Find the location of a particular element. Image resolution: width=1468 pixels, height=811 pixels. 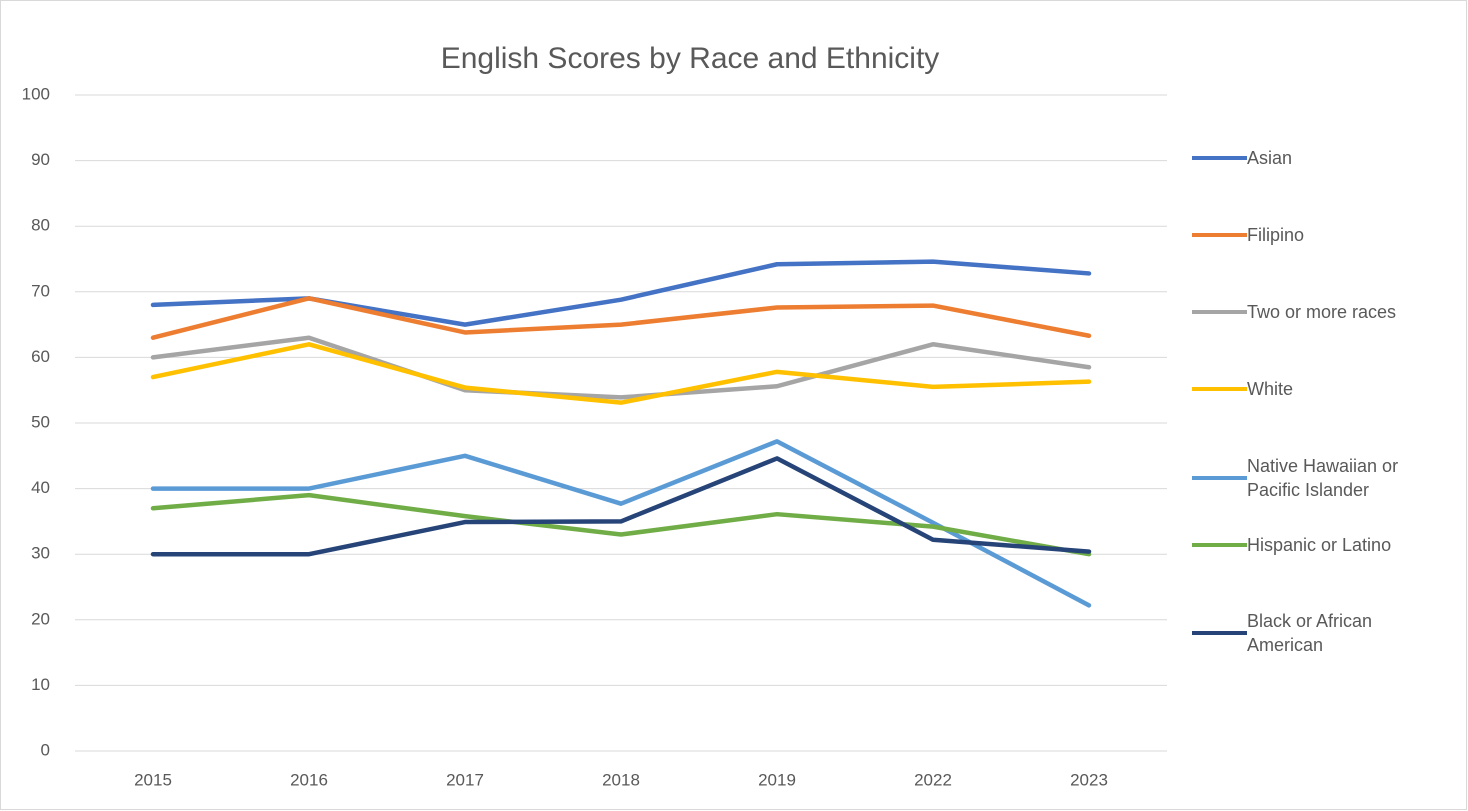

legend-label: Native Hawaiian or Pacific Islander is located at coordinates (1323, 478).